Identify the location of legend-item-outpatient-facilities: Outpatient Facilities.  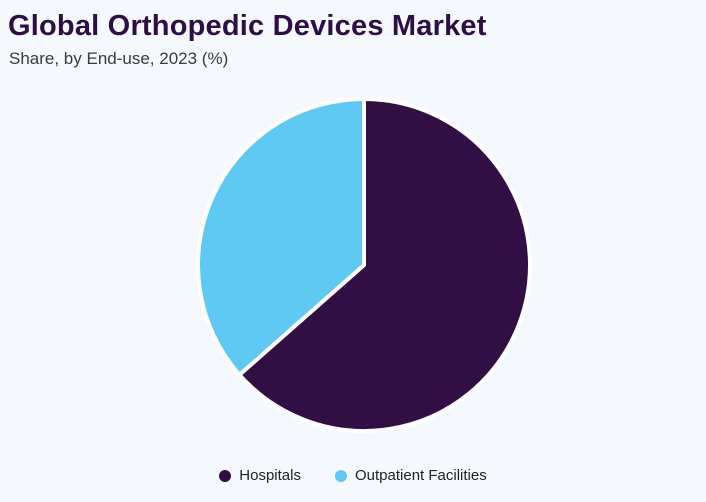
(410, 475).